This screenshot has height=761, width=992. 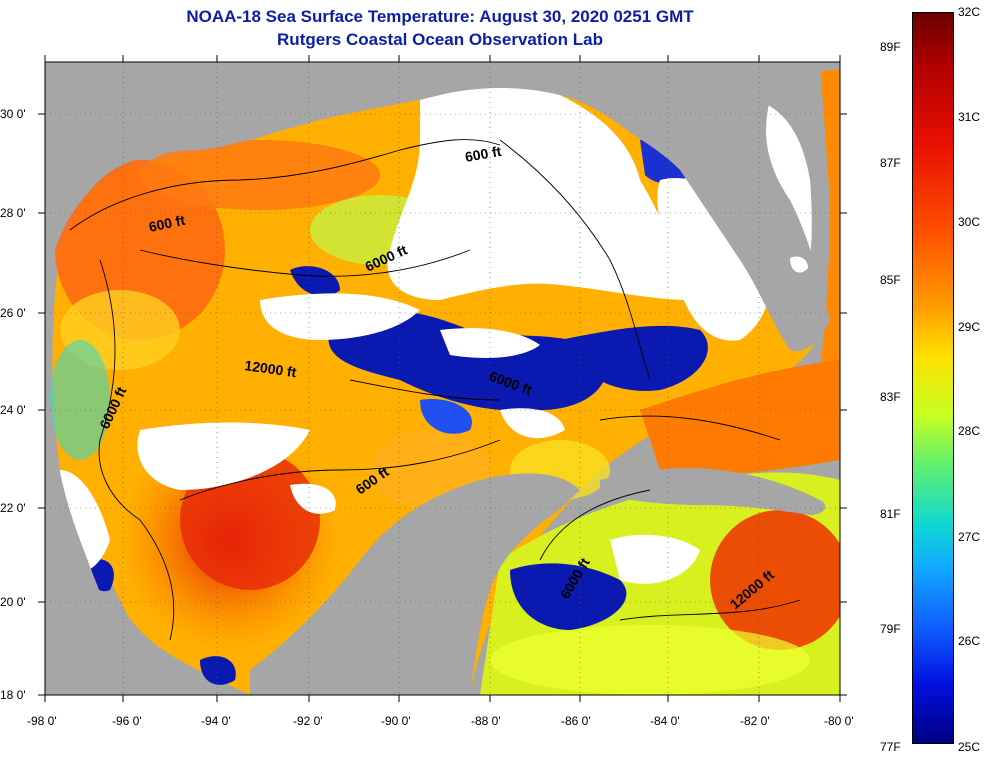 I want to click on temperature-colorbar, so click(x=933, y=378).